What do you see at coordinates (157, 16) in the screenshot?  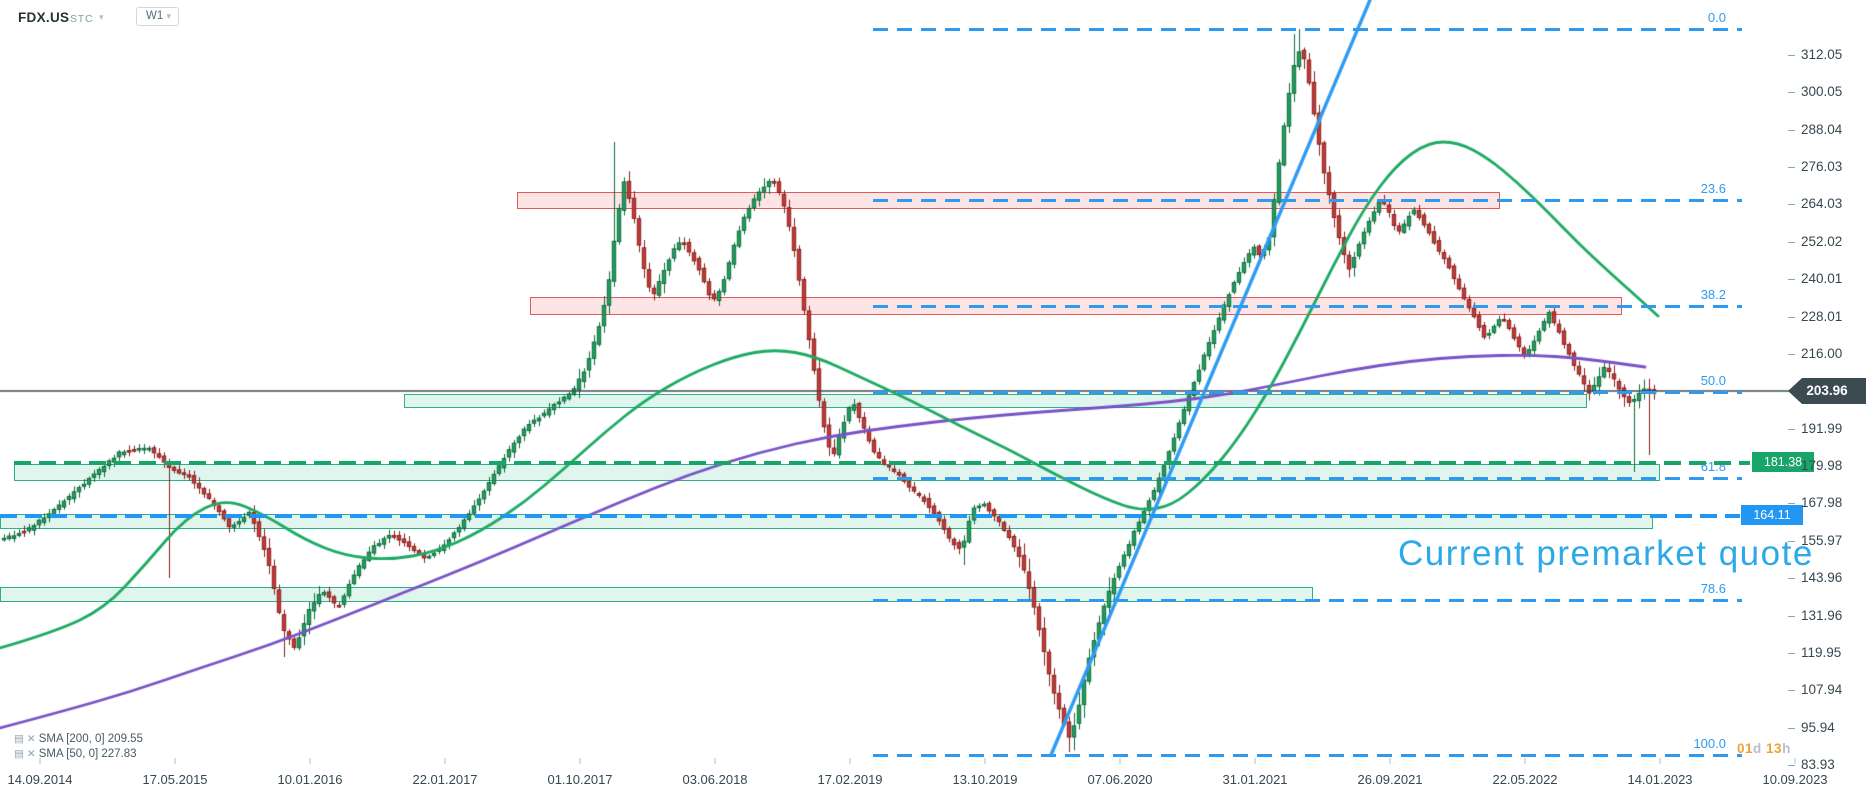 I see `timeframe-button: W1 ▾` at bounding box center [157, 16].